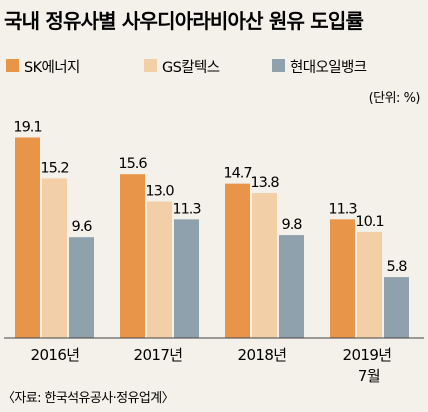  I want to click on value-label-sk-0: 19.1, so click(27, 127).